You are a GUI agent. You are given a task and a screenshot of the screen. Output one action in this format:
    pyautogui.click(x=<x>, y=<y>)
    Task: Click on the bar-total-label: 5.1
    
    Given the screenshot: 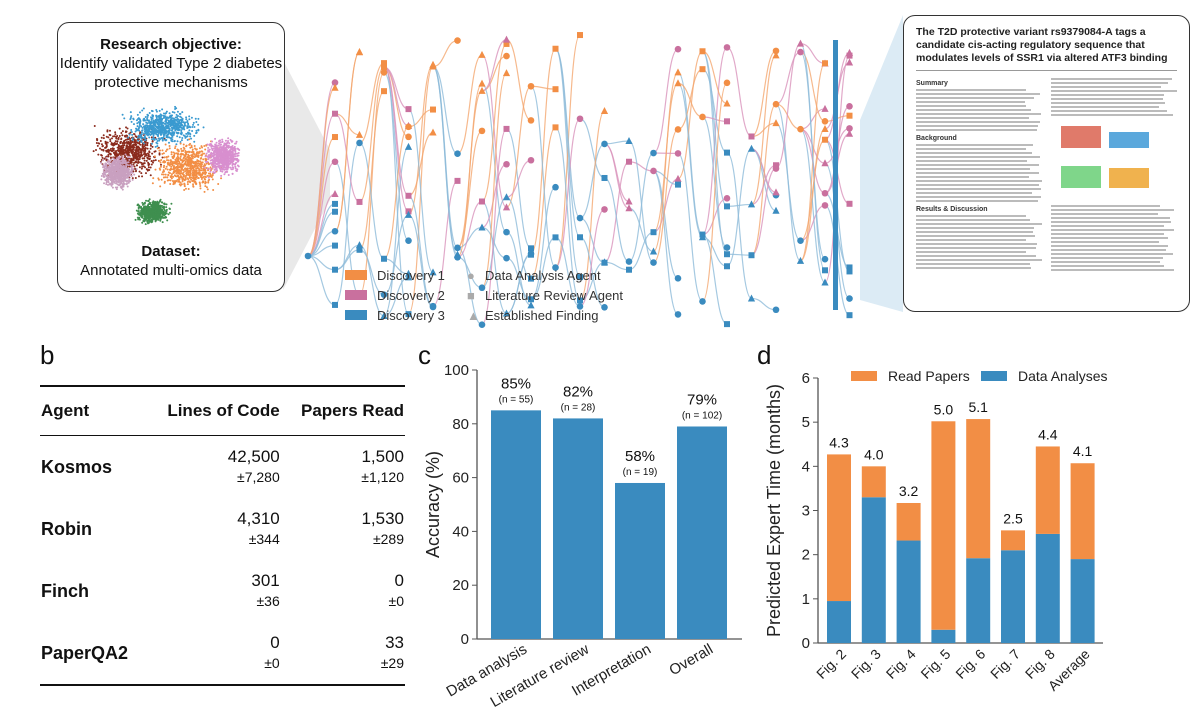 What is the action you would take?
    pyautogui.click(x=978, y=407)
    